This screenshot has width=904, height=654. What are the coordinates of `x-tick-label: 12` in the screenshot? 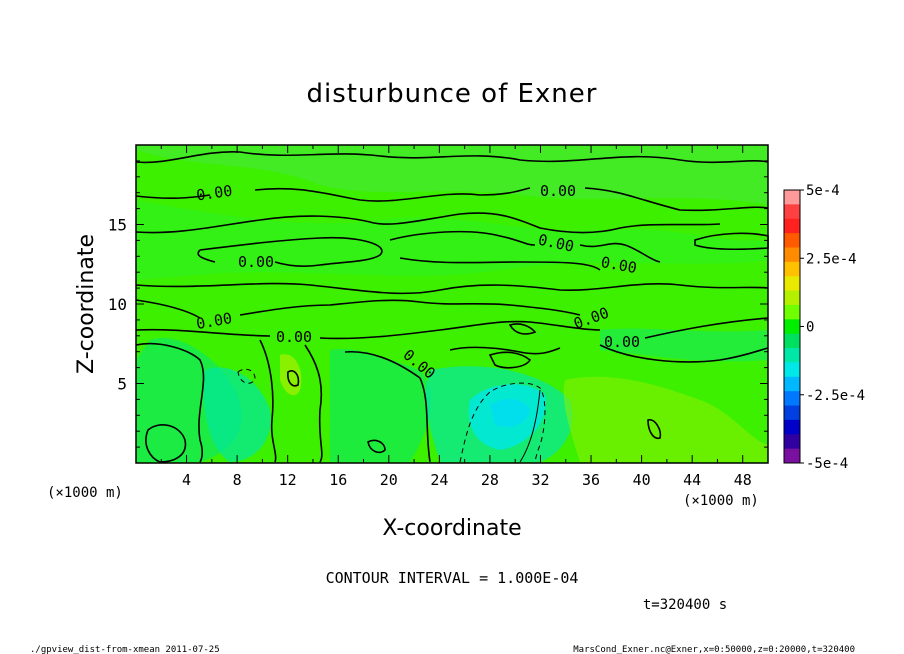 It's located at (288, 480).